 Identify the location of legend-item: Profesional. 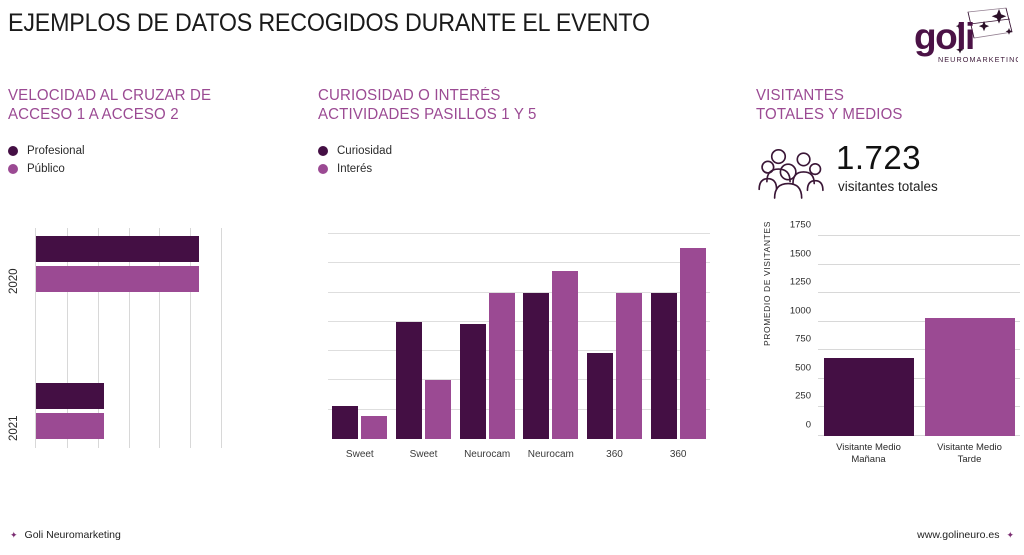
(158, 151).